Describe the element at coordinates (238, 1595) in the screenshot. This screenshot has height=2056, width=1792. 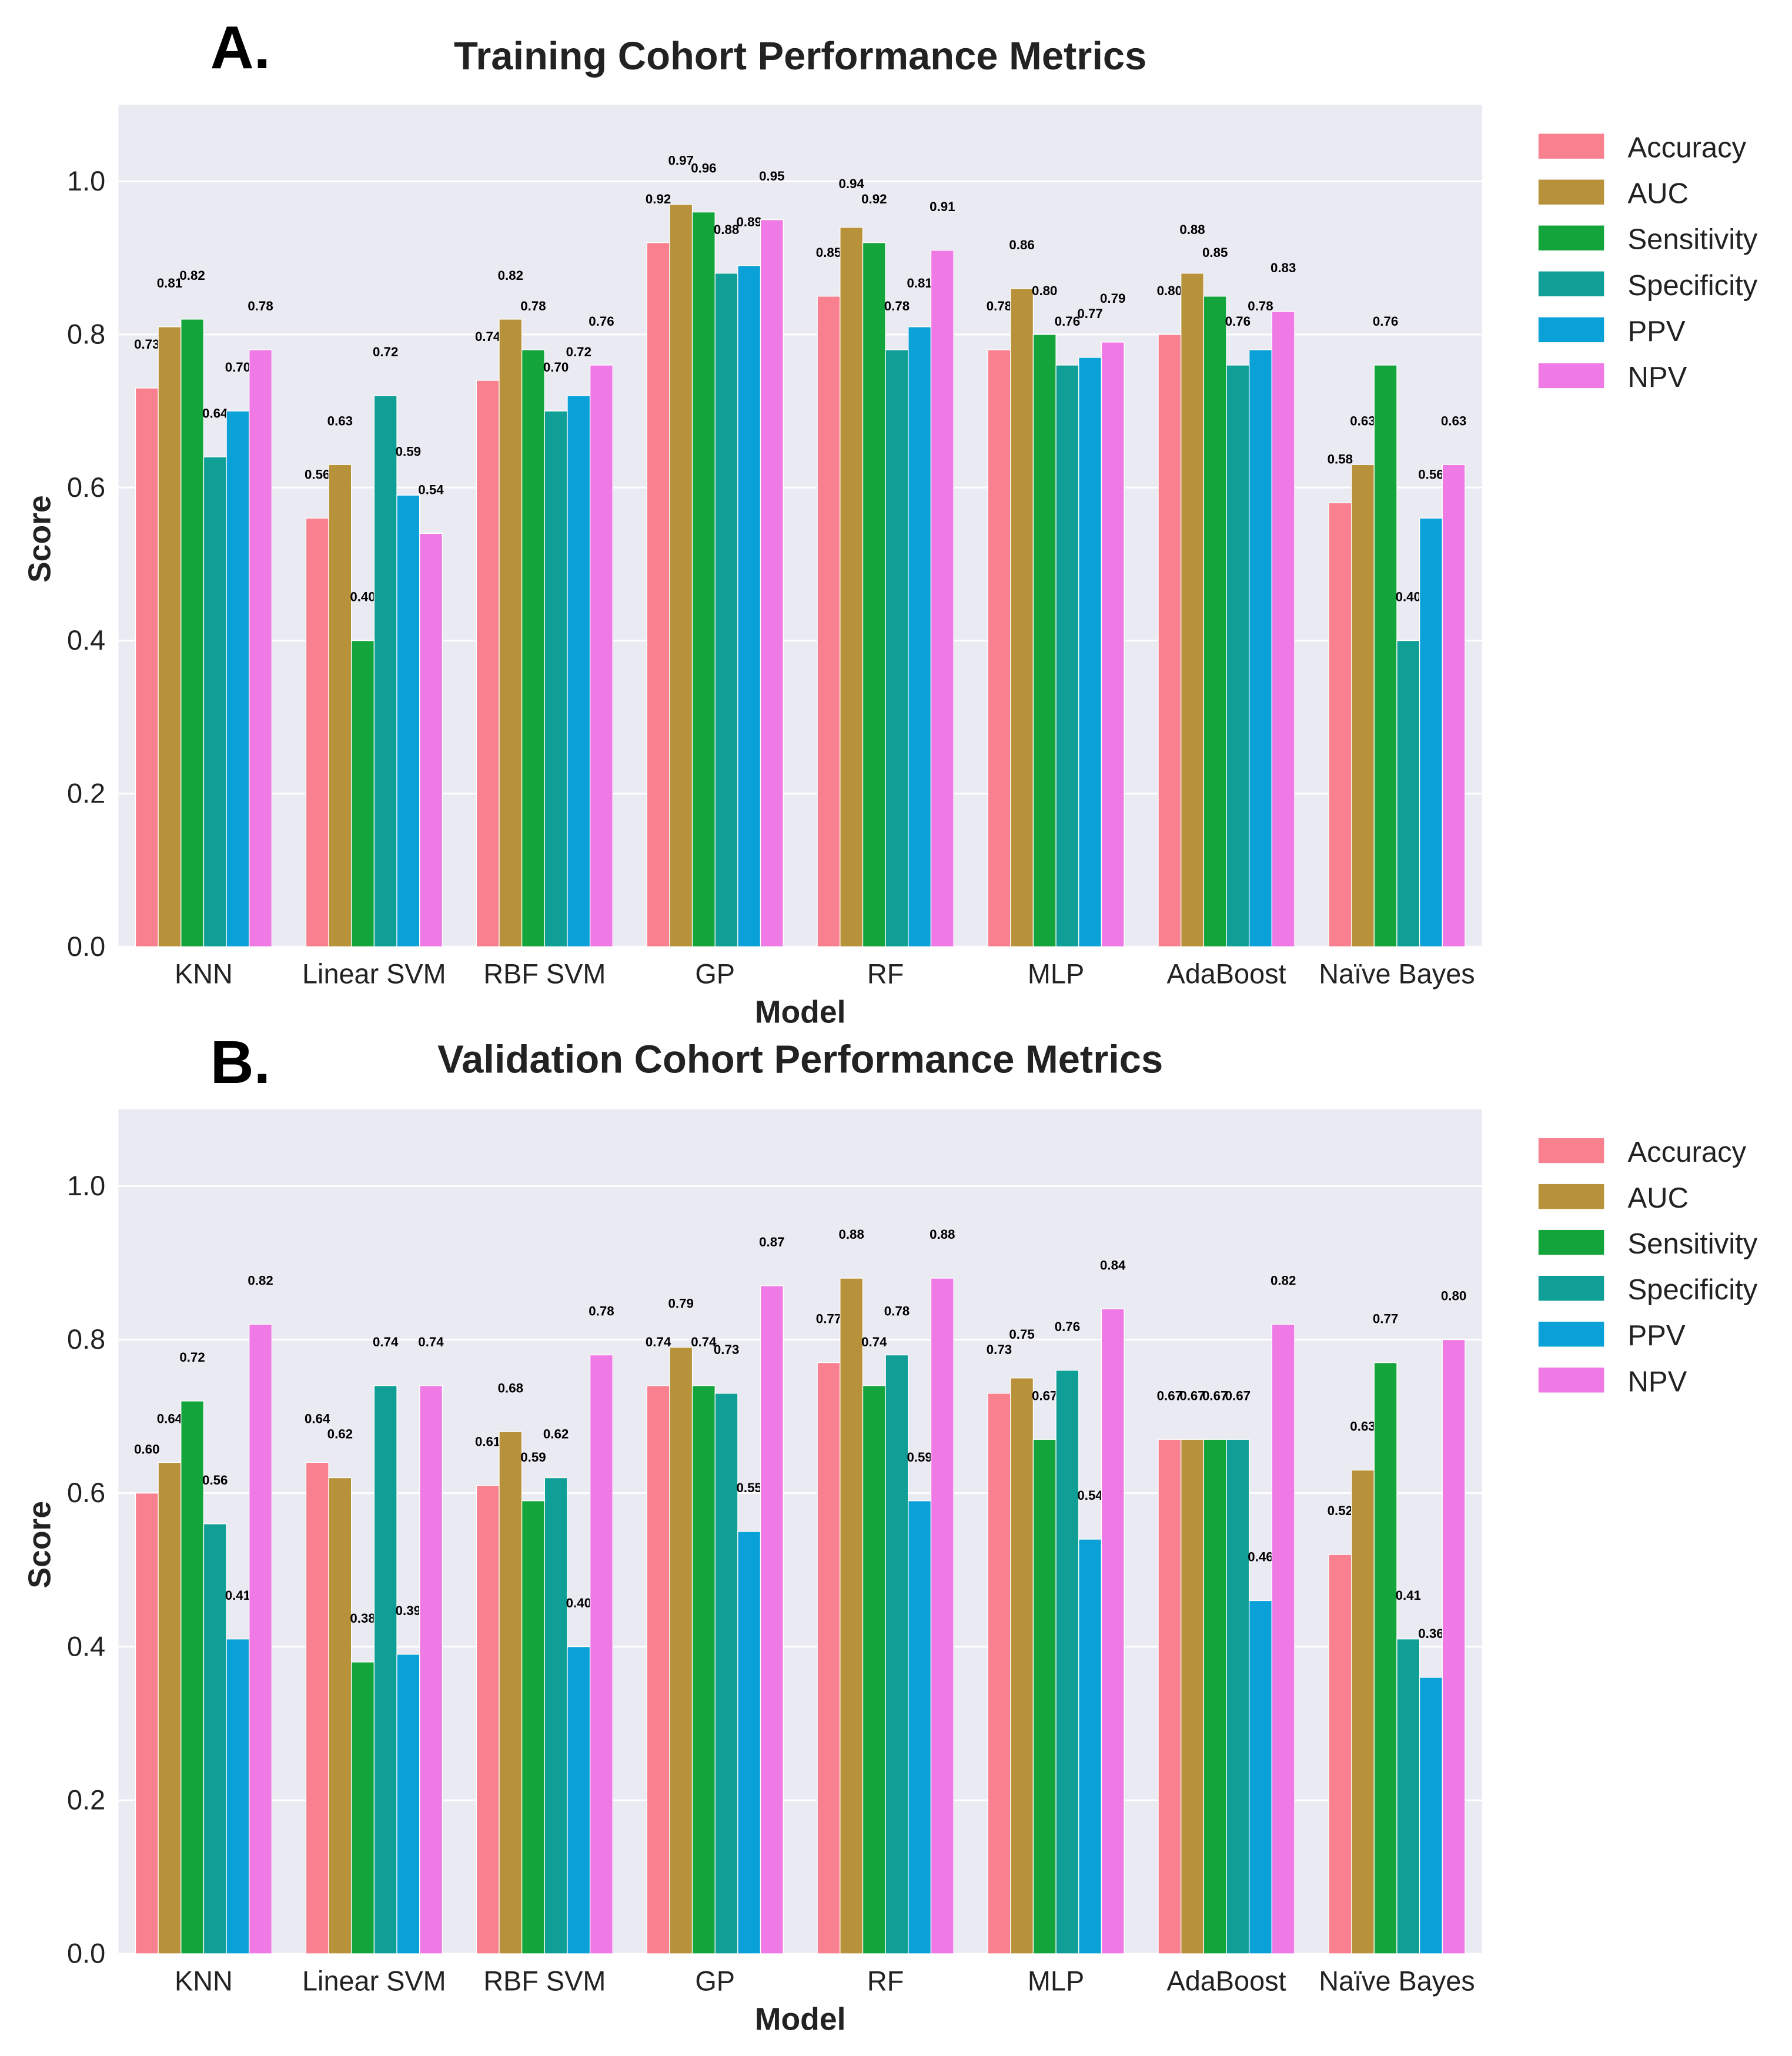
I see `bar-value-label: 0.41` at that location.